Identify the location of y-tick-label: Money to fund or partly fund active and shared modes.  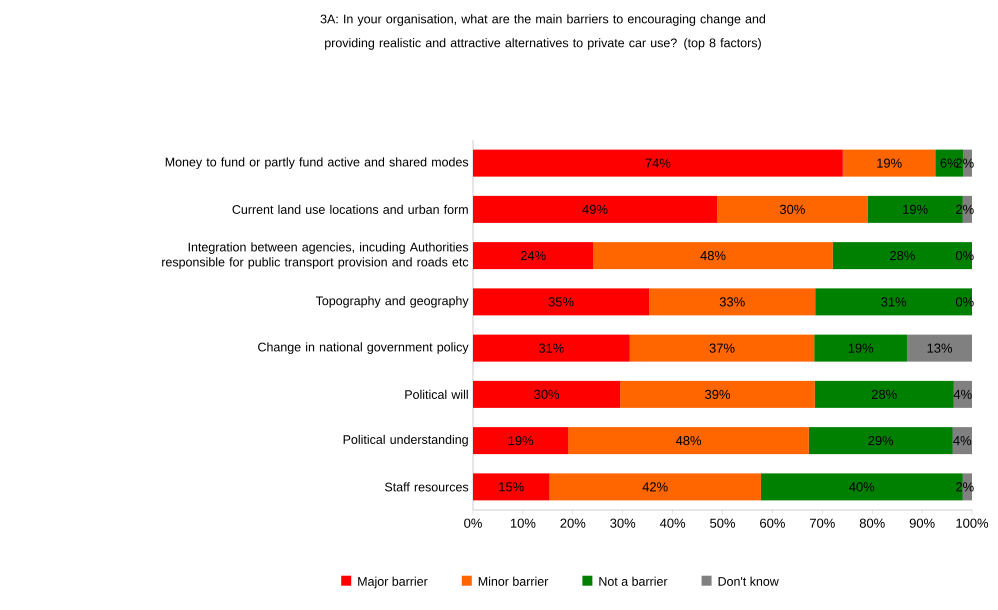
(317, 163).